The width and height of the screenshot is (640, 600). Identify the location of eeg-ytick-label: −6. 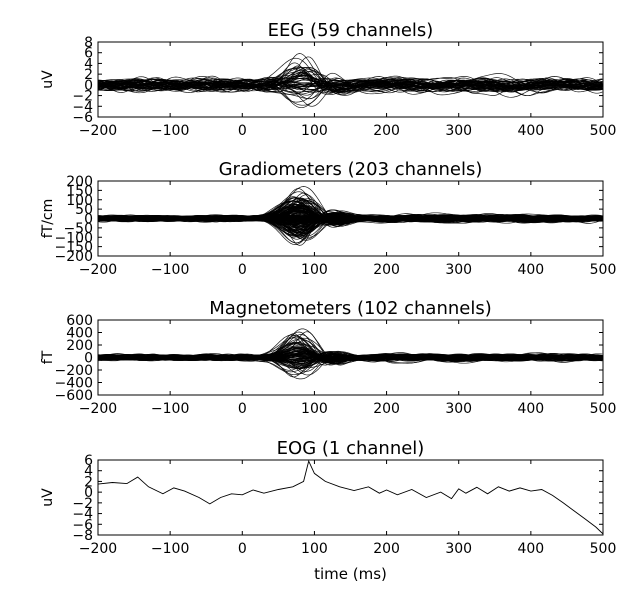
(82, 118).